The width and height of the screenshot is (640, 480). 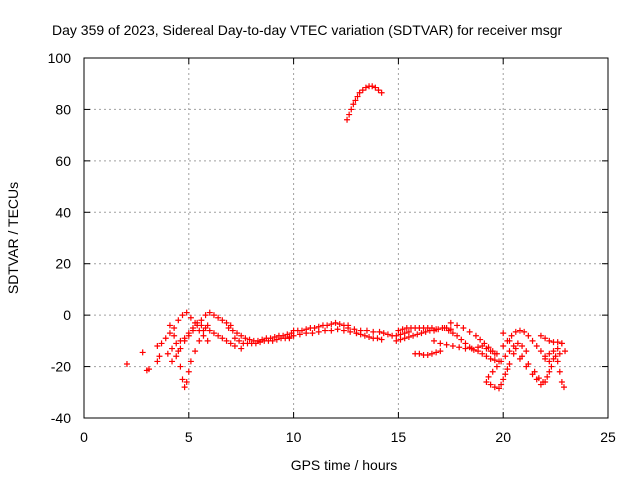 I want to click on y-tick-label: 100, so click(x=60, y=58).